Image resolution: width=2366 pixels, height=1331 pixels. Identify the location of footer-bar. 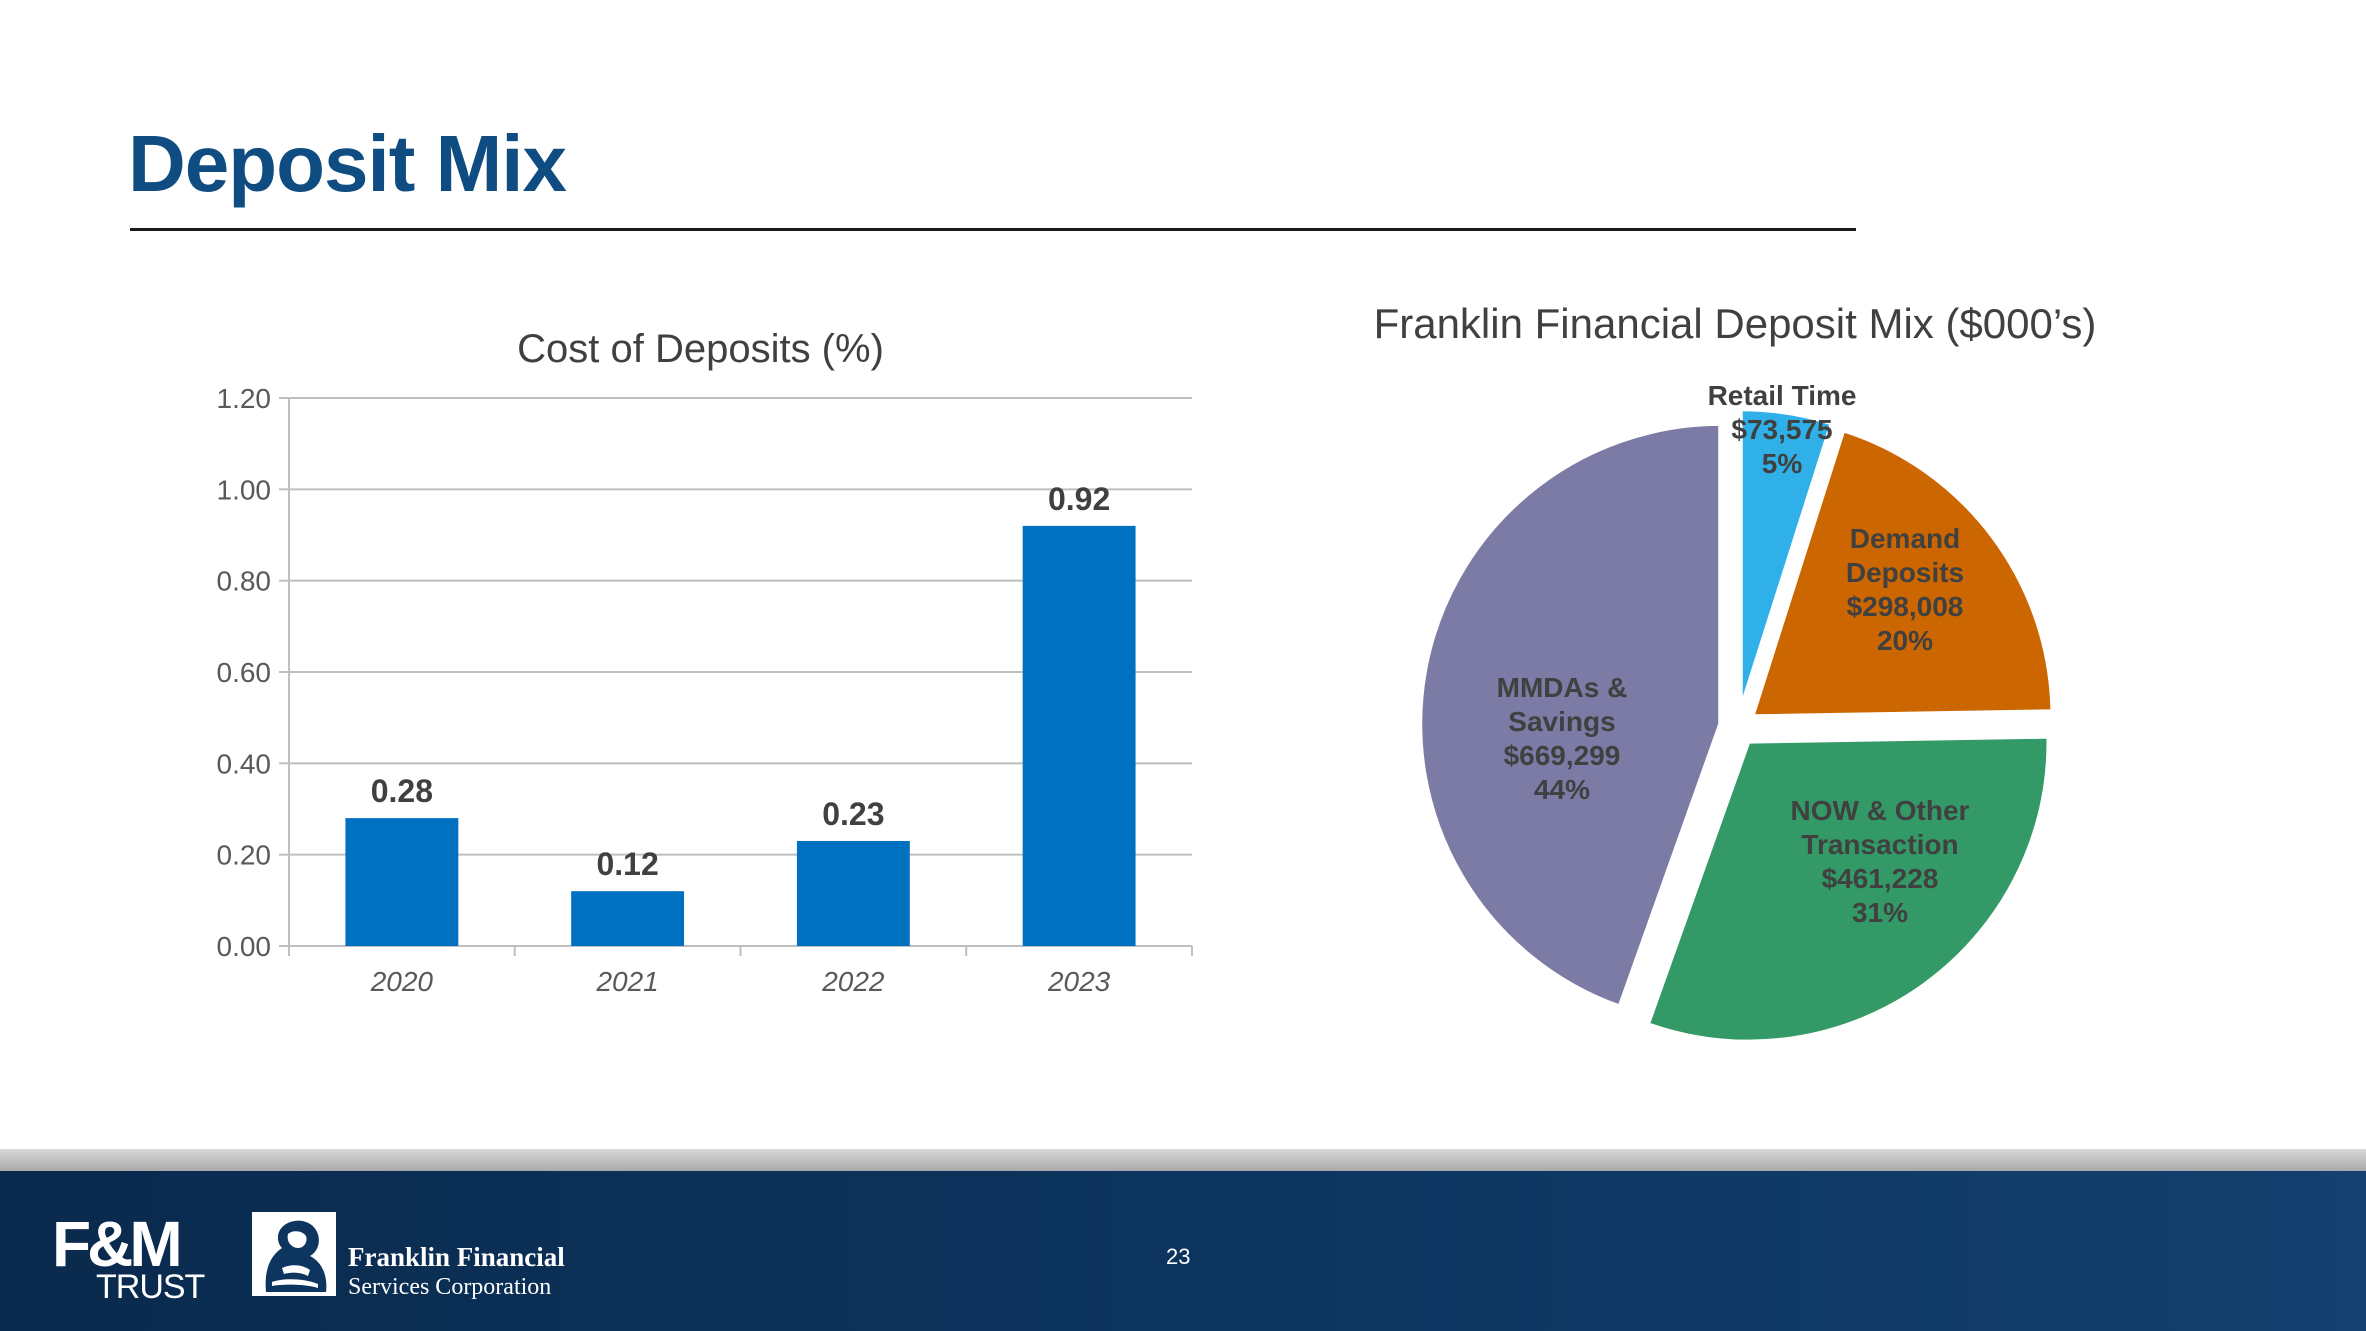
(1183, 1251).